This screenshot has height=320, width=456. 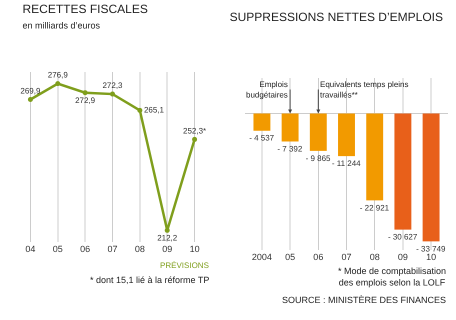 What do you see at coordinates (375, 207) in the screenshot?
I see `data-label: - 22 921` at bounding box center [375, 207].